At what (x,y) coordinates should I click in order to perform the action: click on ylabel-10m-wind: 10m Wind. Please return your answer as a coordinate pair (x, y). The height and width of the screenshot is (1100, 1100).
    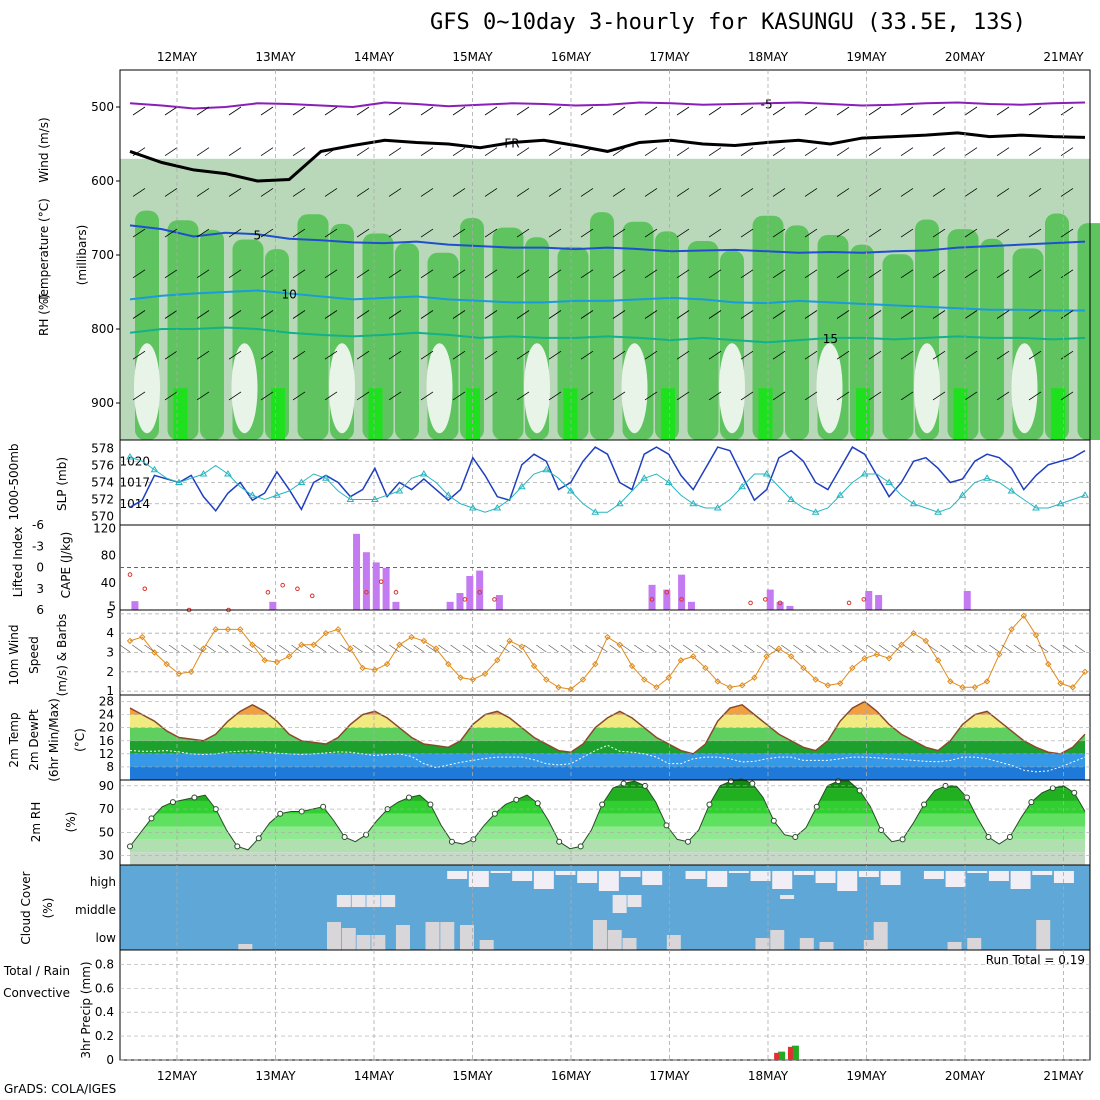
    Looking at the image, I should click on (14, 655).